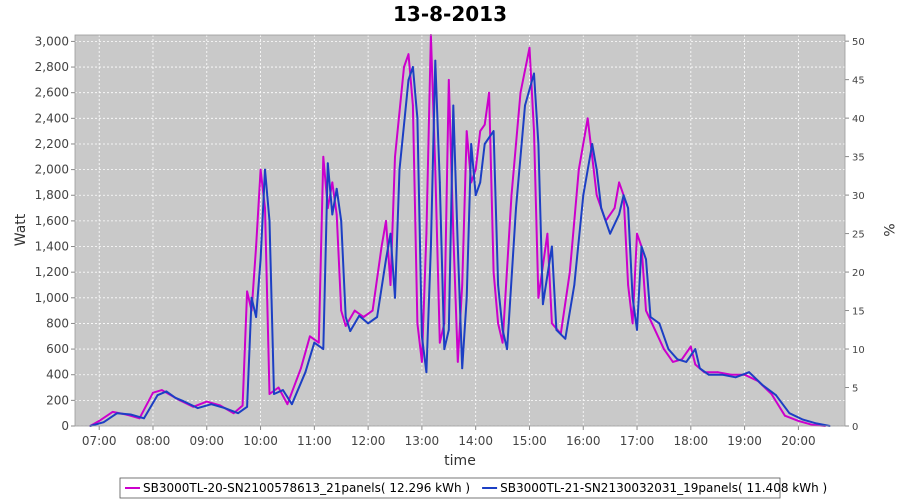 Image resolution: width=900 pixels, height=500 pixels. What do you see at coordinates (744, 441) in the screenshot?
I see `x-tick-label: 19:00` at bounding box center [744, 441].